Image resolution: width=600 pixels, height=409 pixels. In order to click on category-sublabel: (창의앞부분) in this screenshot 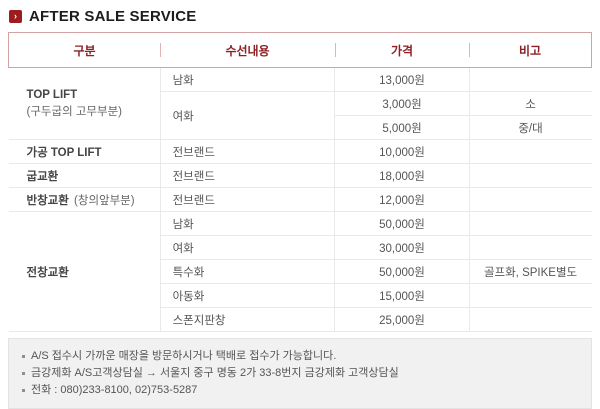, I will do `click(104, 200)`.